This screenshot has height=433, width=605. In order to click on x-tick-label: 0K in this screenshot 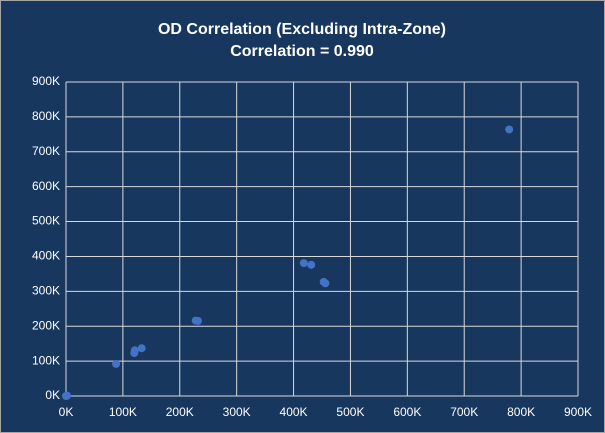, I will do `click(66, 412)`.